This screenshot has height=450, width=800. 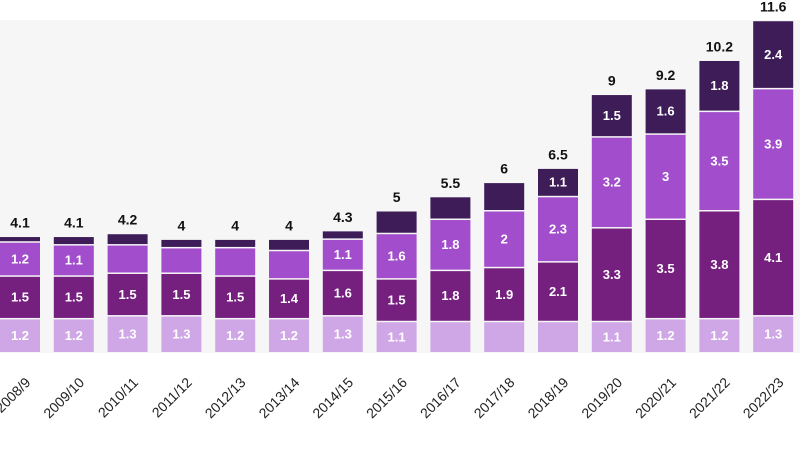 What do you see at coordinates (386, 397) in the screenshot?
I see `x-tick-label: 2015/16` at bounding box center [386, 397].